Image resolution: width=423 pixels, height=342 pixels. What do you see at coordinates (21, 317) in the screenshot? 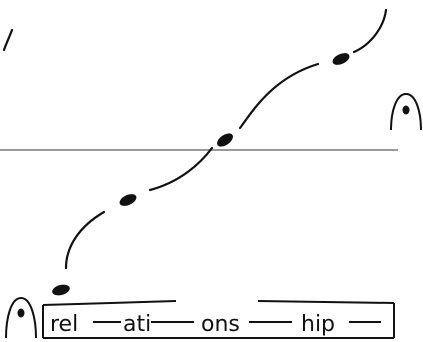
I see `arch-symbol-left-icon` at bounding box center [21, 317].